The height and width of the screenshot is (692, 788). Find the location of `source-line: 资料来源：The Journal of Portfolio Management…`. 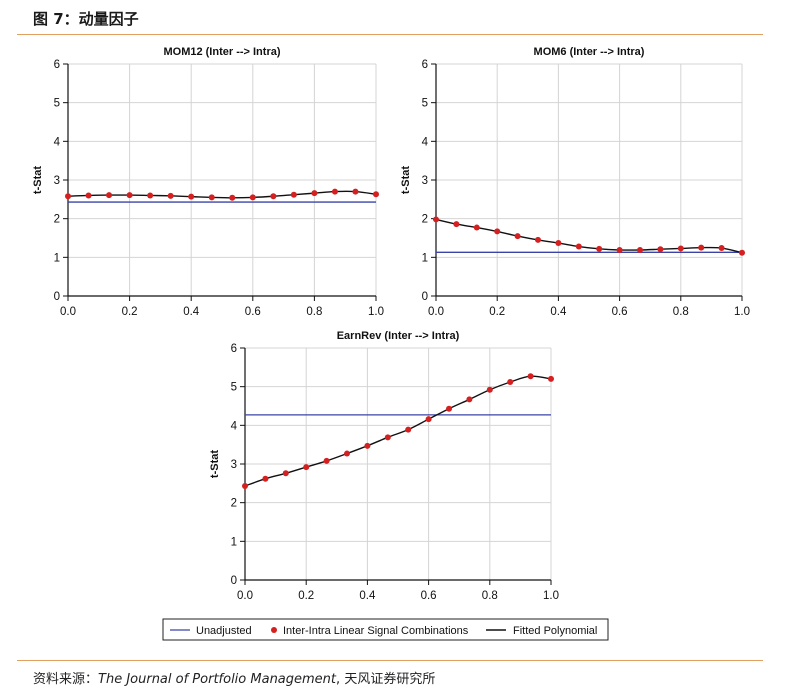

source-line: 资料来源：The Journal of Portfolio Management… is located at coordinates (234, 677).